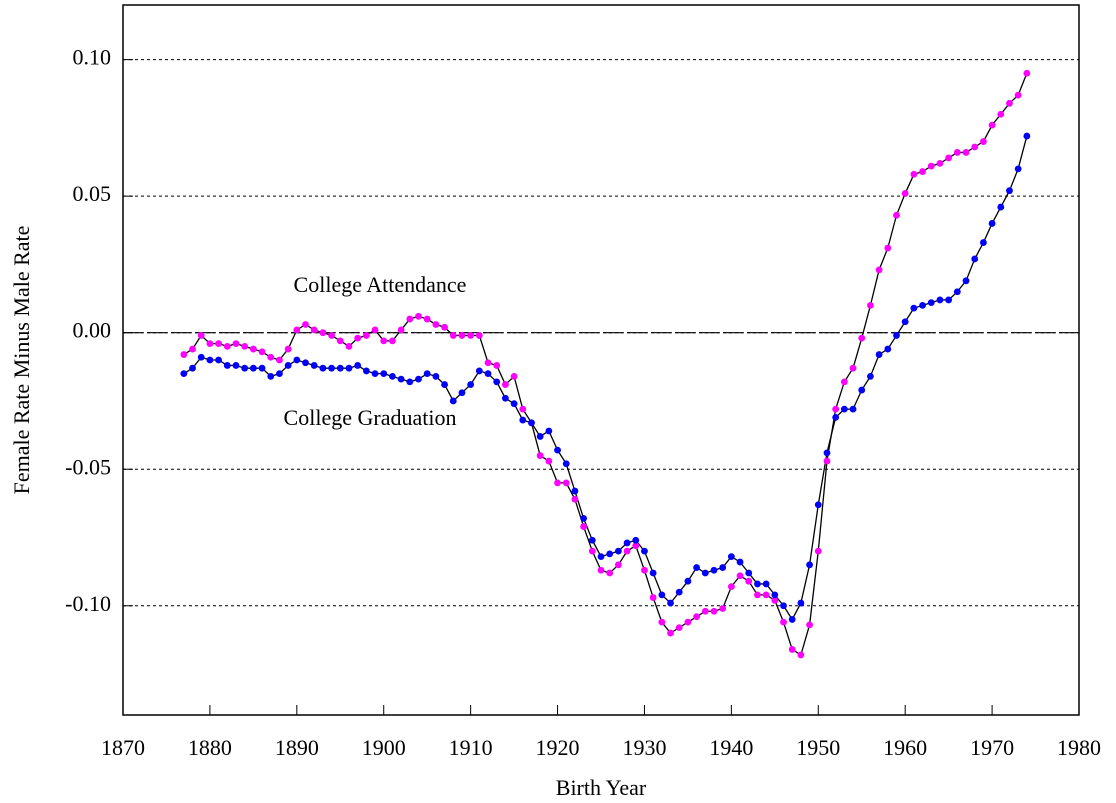 This screenshot has width=1116, height=803. I want to click on x-tick-label: 1900, so click(384, 747).